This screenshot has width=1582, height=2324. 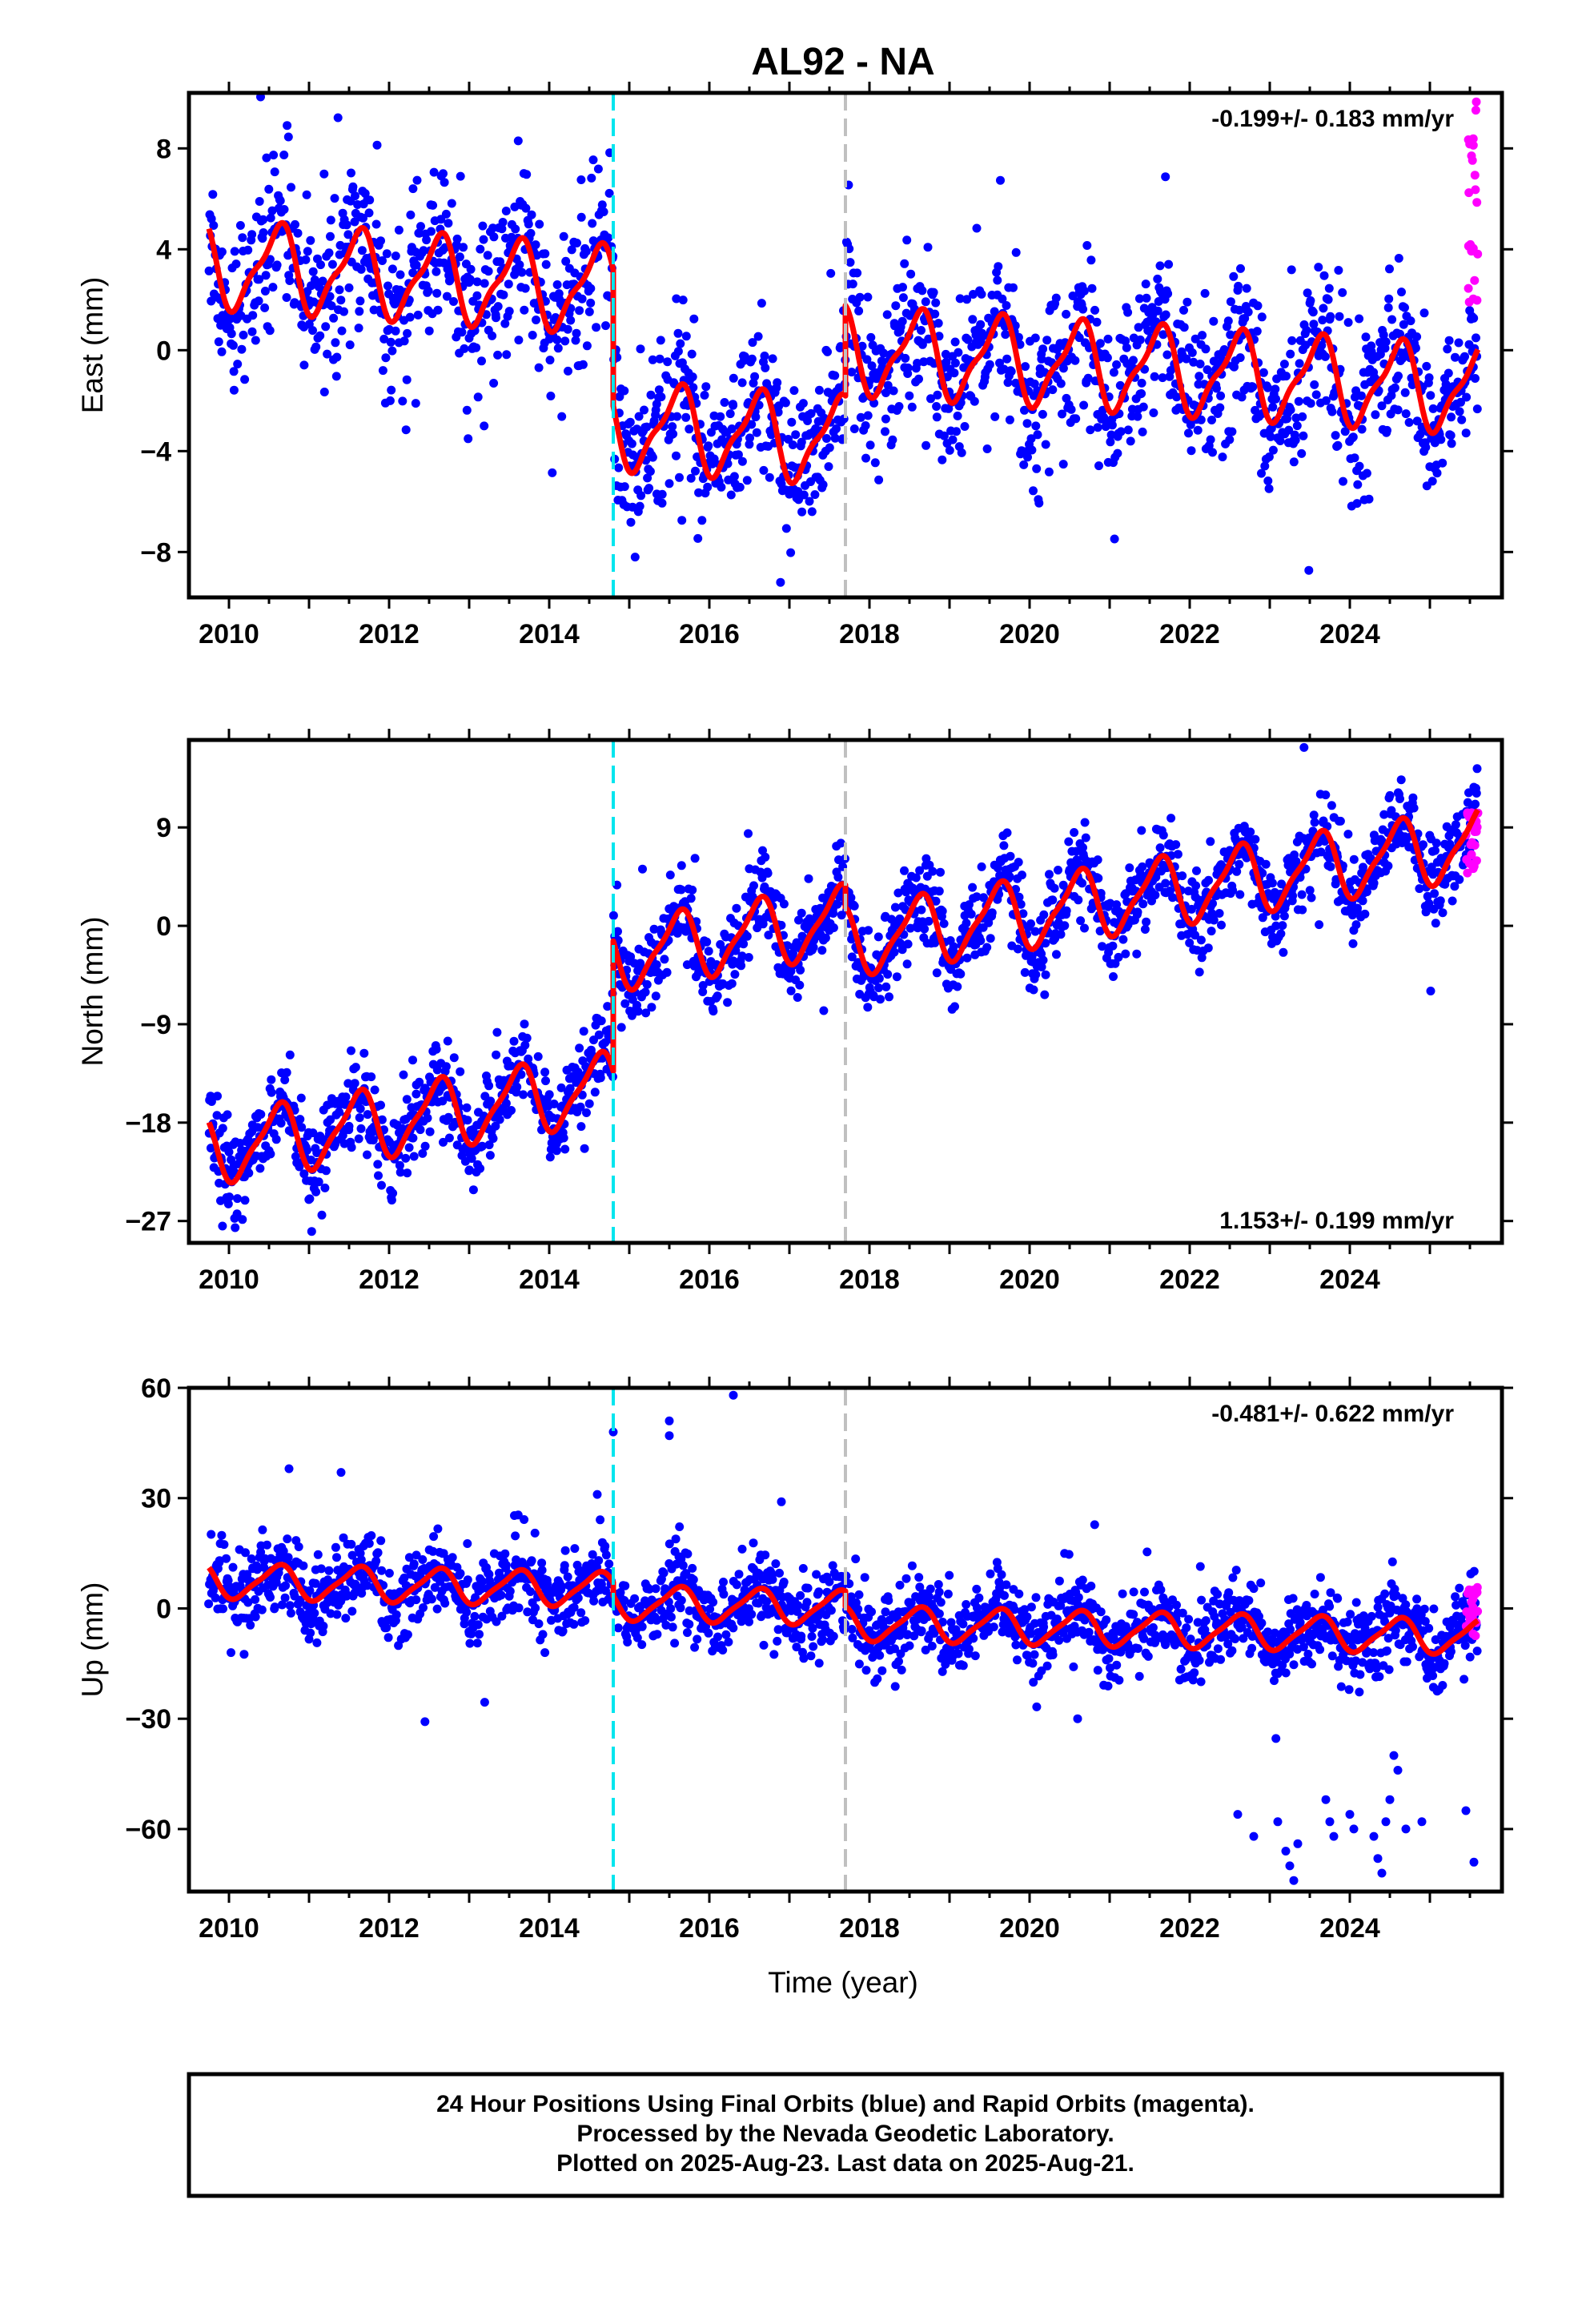 I want to click on x-tick-label: 2024, so click(x=1350, y=1280).